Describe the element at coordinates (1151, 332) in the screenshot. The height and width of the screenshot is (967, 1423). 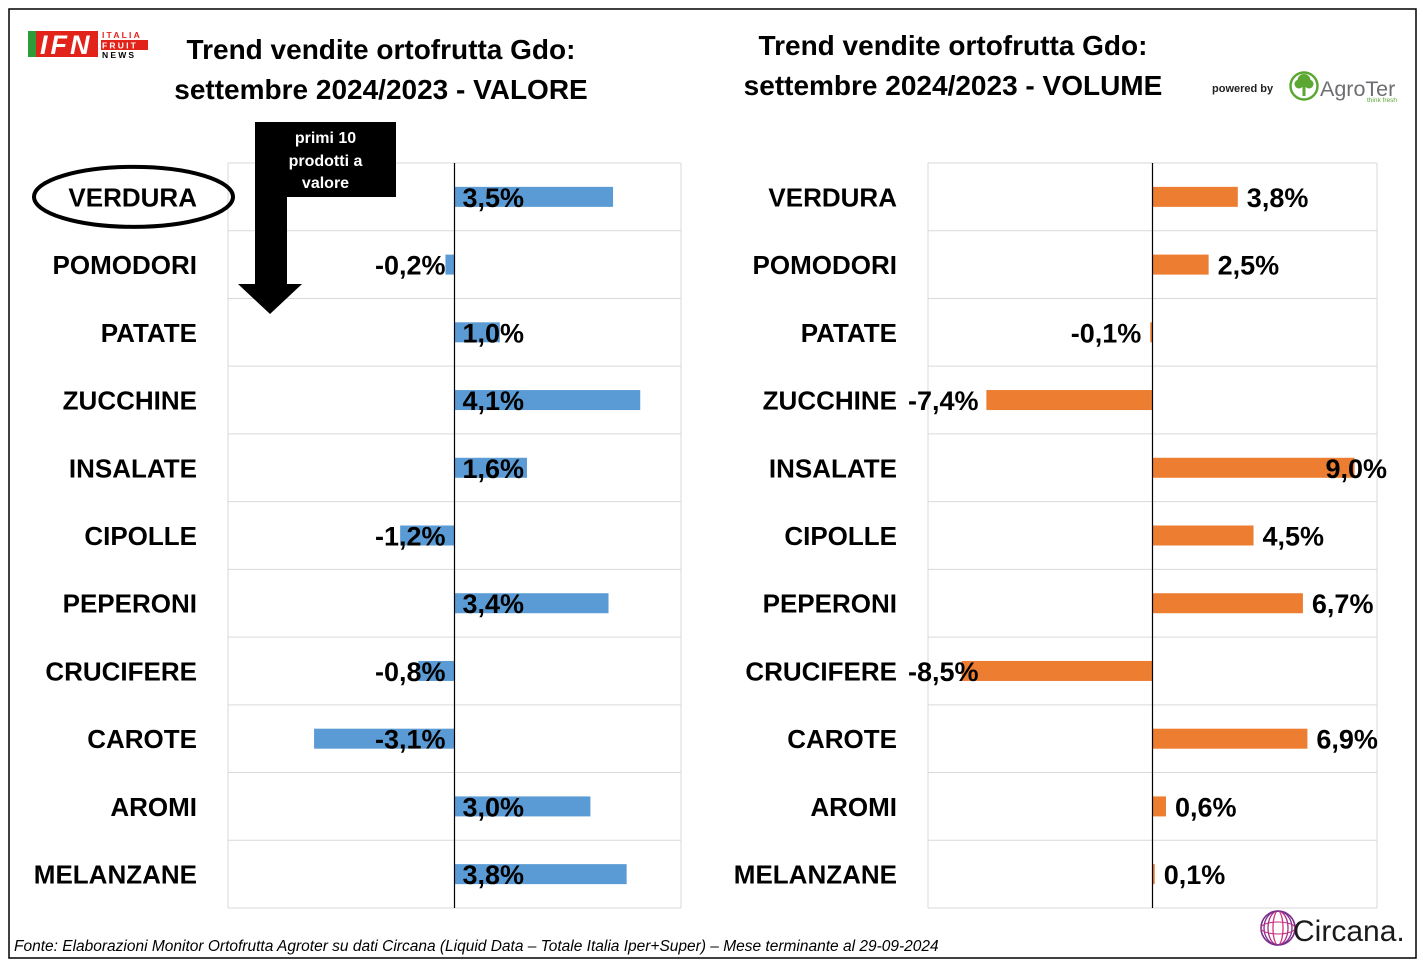
I see `volume-bar-patate` at that location.